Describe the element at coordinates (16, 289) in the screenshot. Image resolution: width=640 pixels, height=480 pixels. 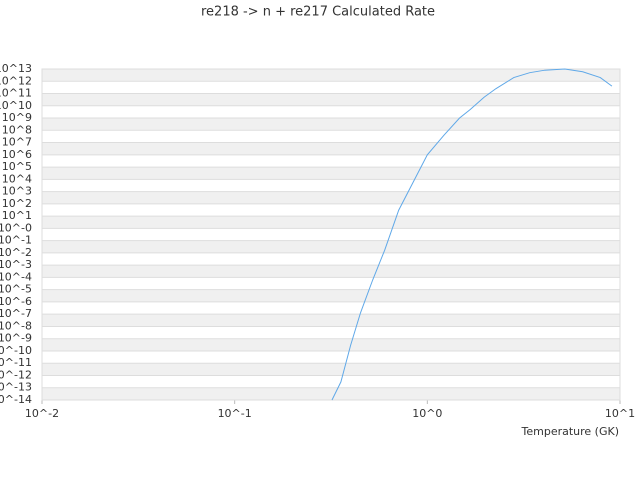
I see `y-tick-label: 10^-5` at that location.